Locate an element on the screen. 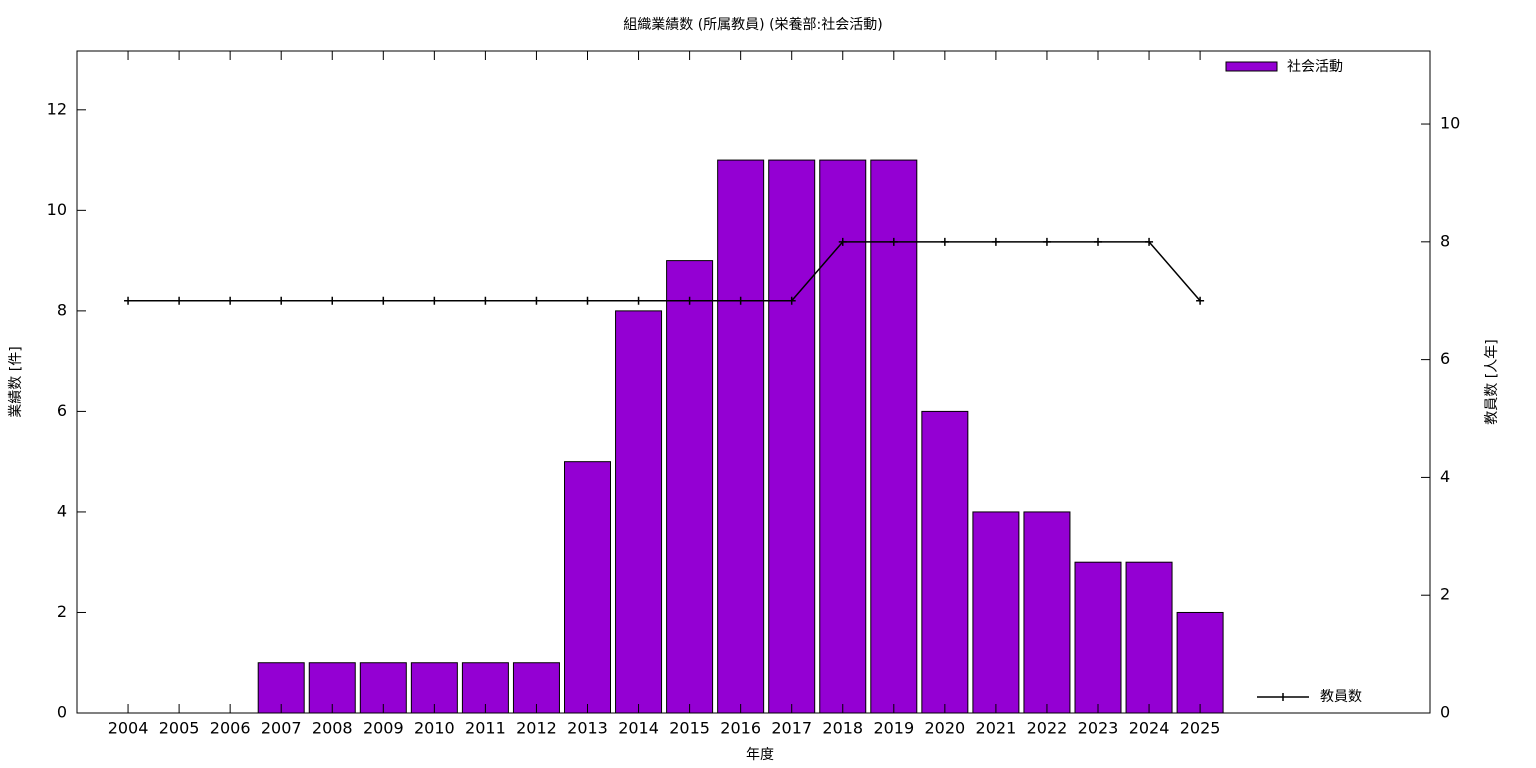 The height and width of the screenshot is (768, 1536). x-tick-label: 2017 is located at coordinates (791, 728).